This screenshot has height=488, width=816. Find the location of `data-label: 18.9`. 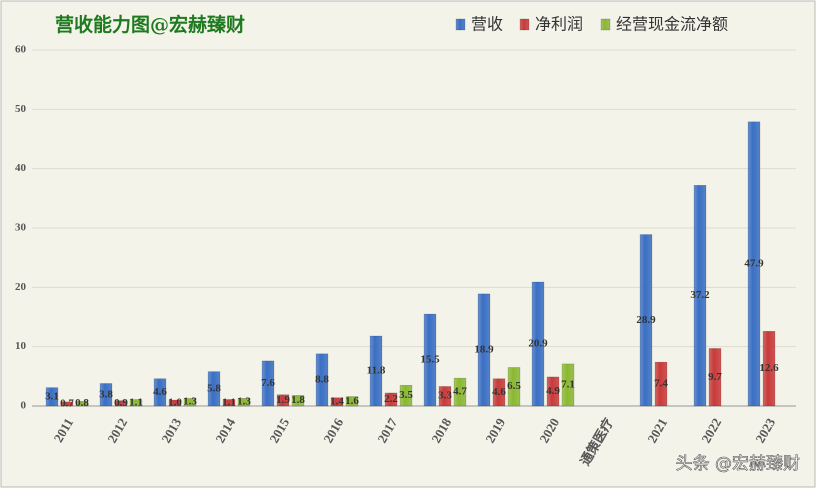

data-label: 18.9 is located at coordinates (484, 349).